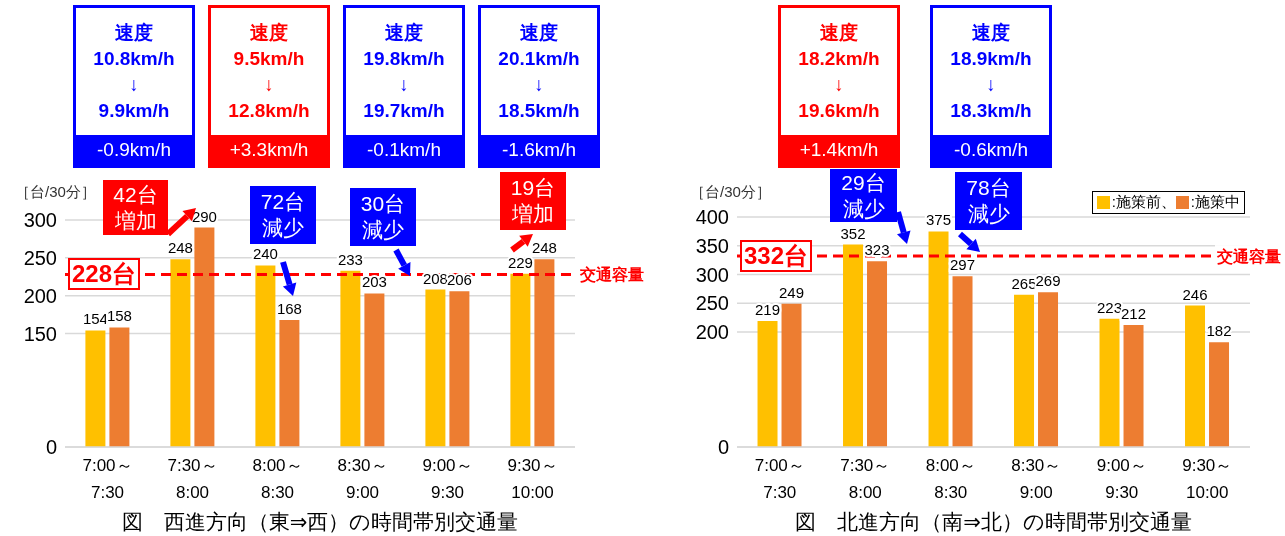 The width and height of the screenshot is (1285, 536). Describe the element at coordinates (1195, 294) in the screenshot. I see `data-label: 246` at that location.